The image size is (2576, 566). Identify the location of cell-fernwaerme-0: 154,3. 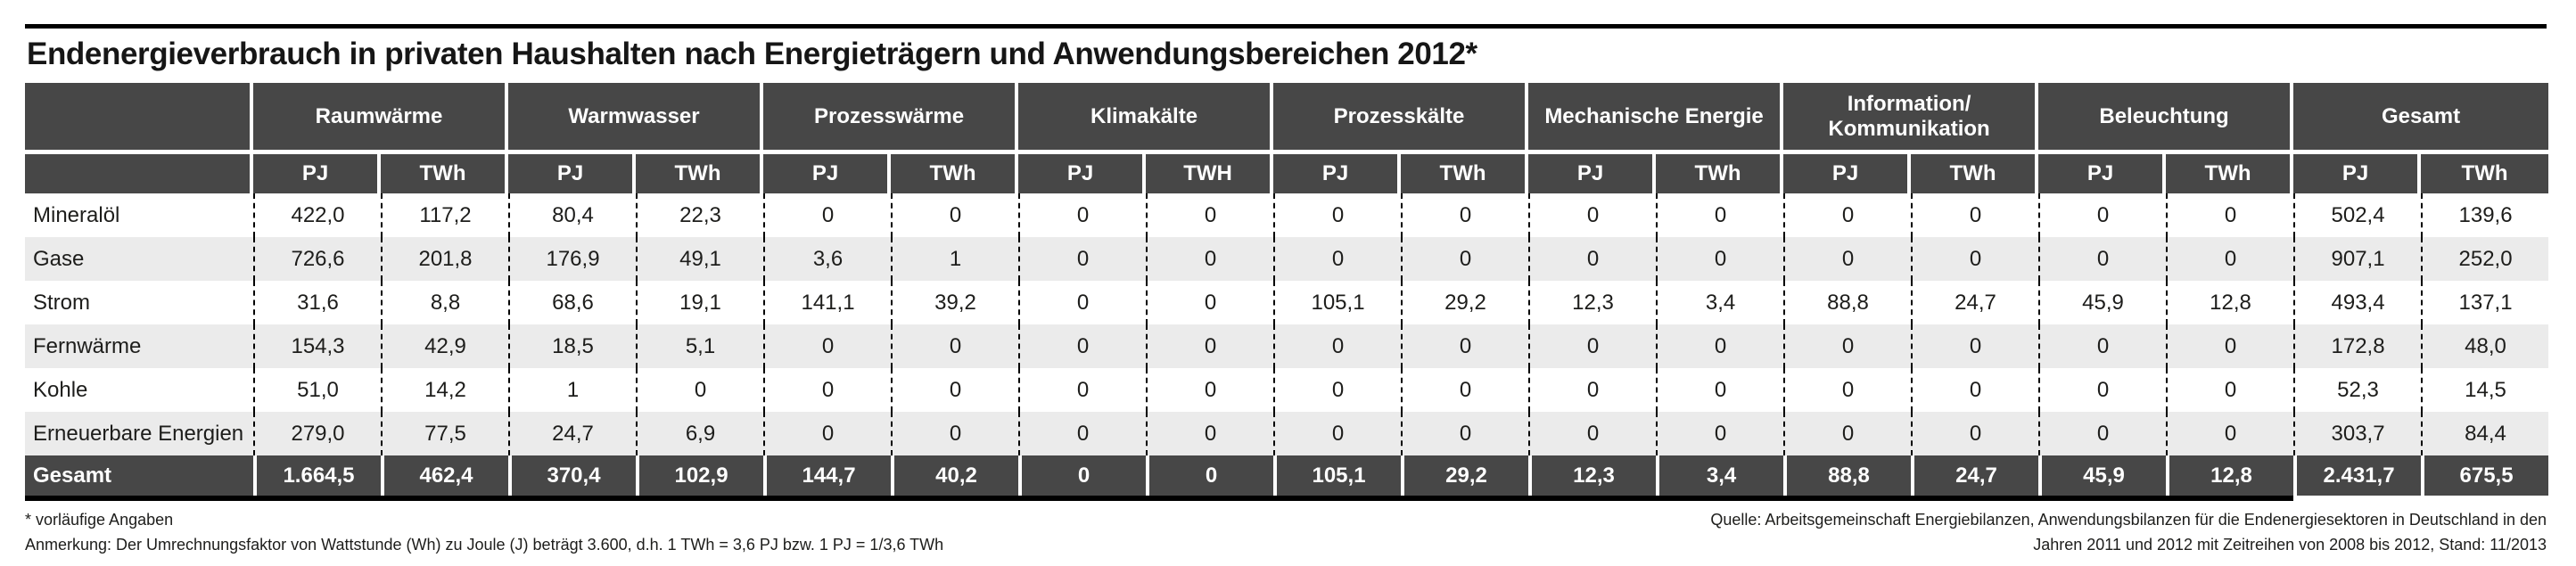
(317, 346).